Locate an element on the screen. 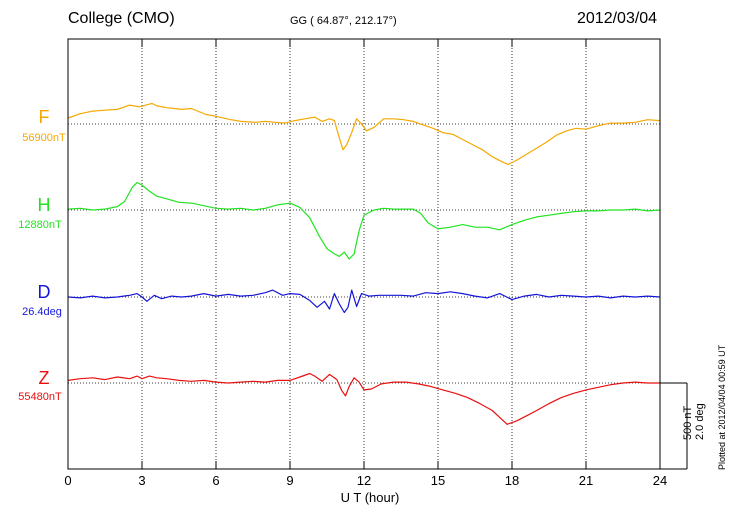  x-tick-label: 9 is located at coordinates (289, 480).